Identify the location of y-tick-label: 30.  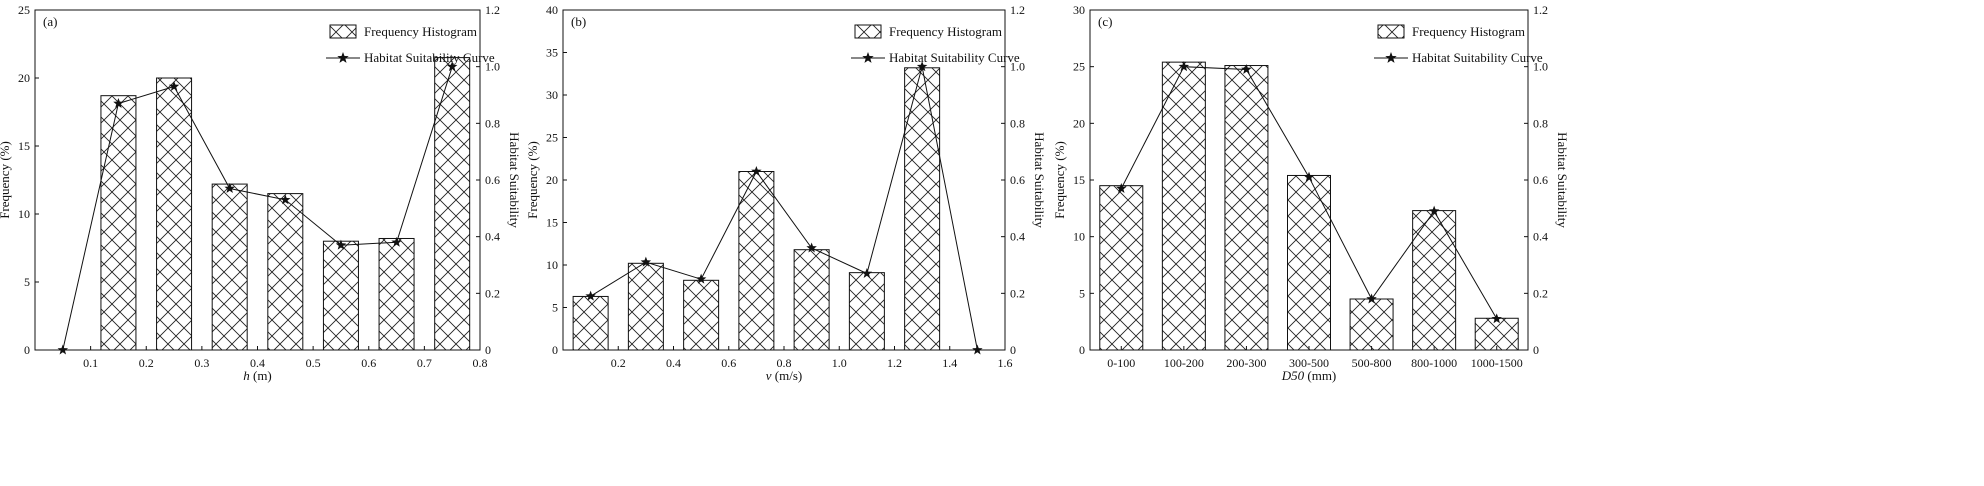
(552, 95).